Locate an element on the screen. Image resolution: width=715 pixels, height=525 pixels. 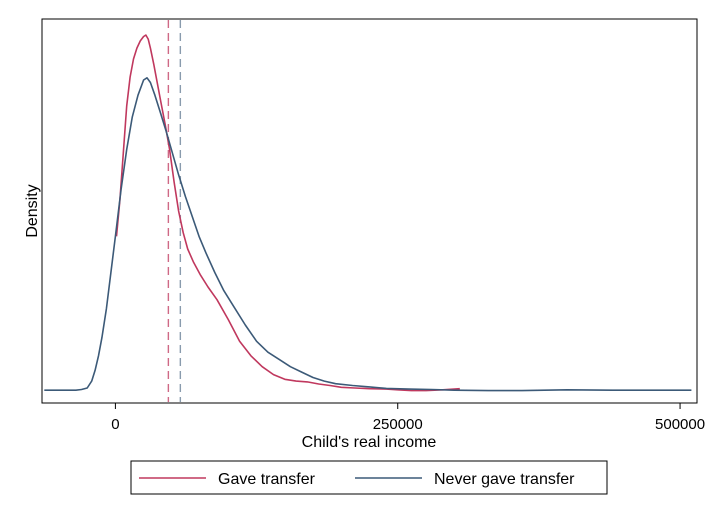
x-tick-label: 0 is located at coordinates (115, 424).